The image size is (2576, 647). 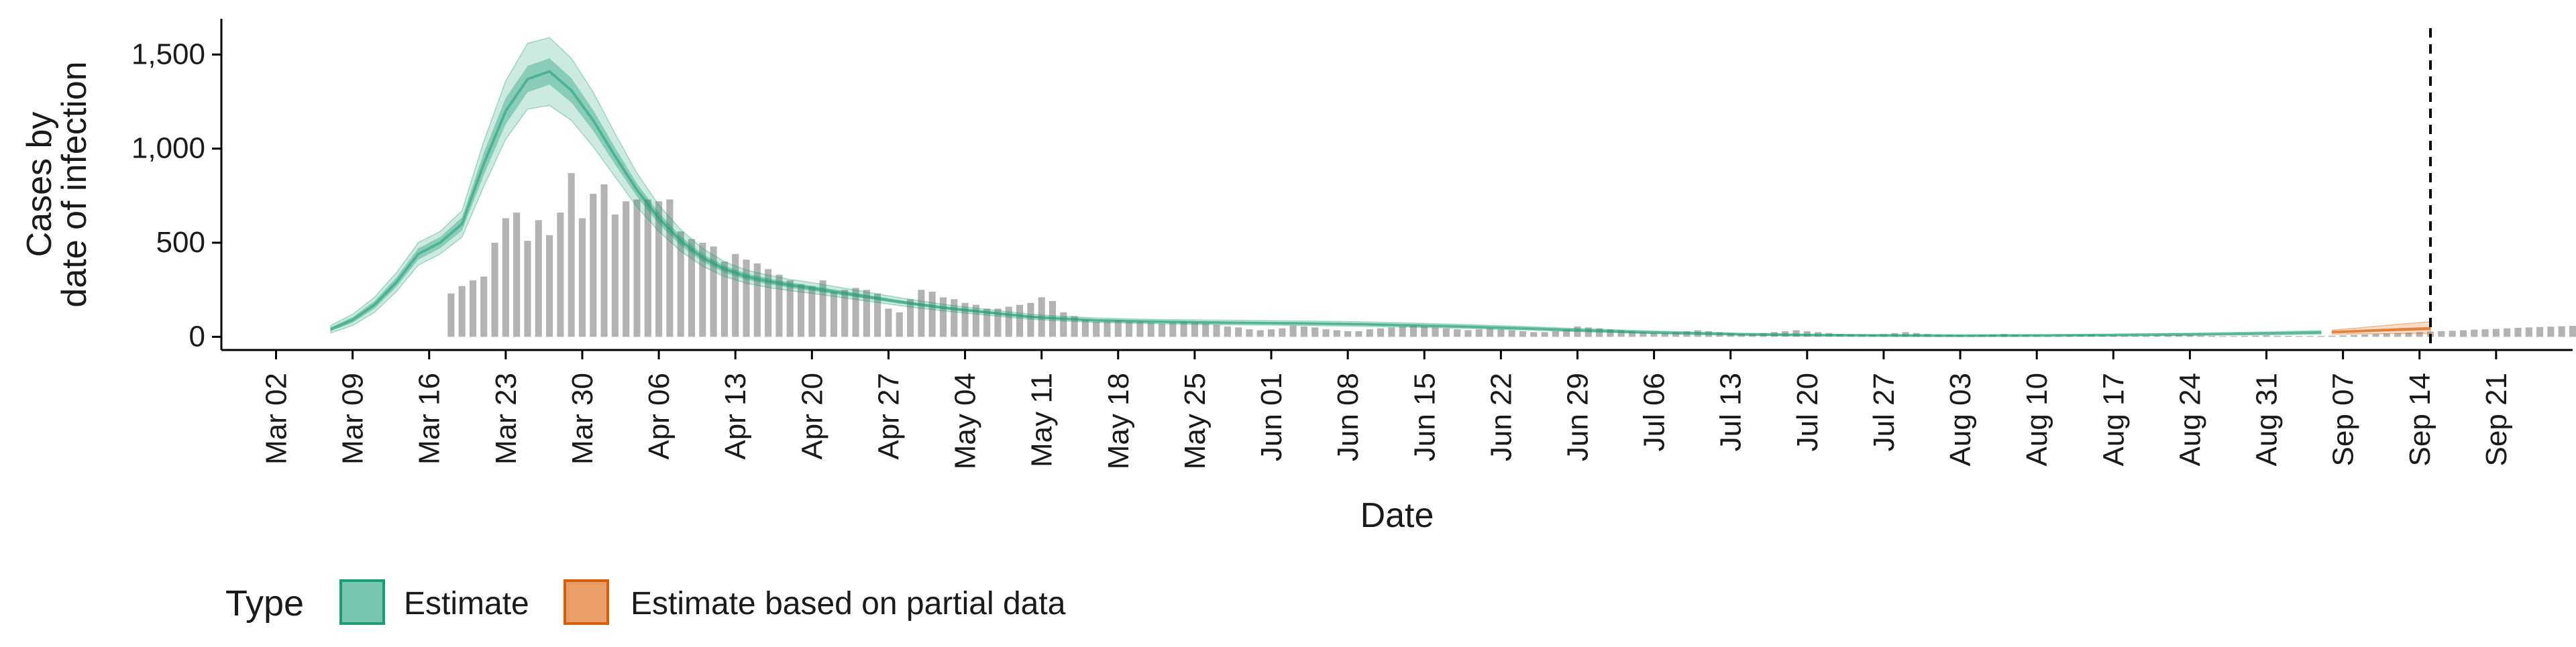 I want to click on x-tick-label: Aug 10, so click(x=2037, y=420).